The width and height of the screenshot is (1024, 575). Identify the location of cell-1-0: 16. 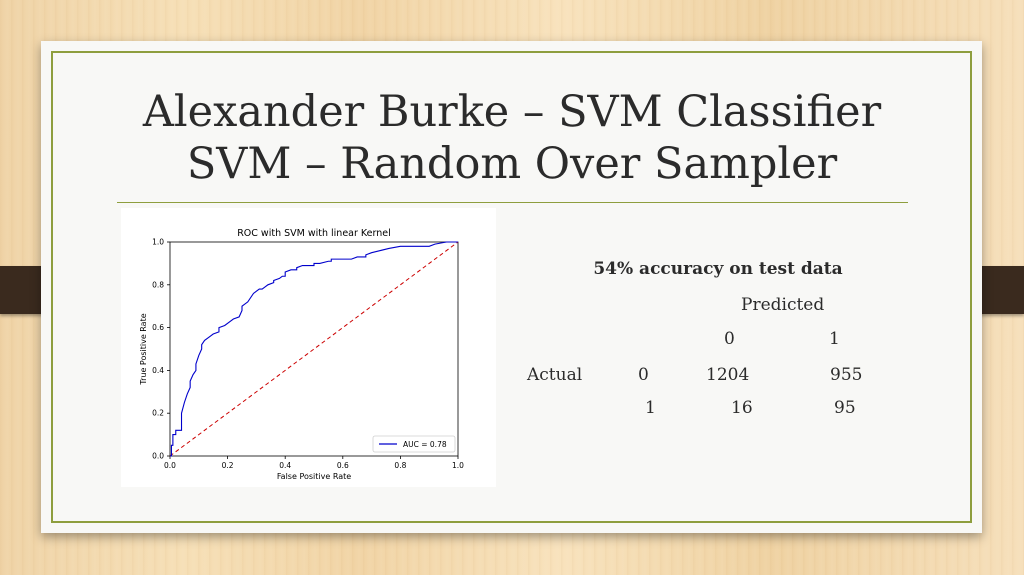
(742, 408).